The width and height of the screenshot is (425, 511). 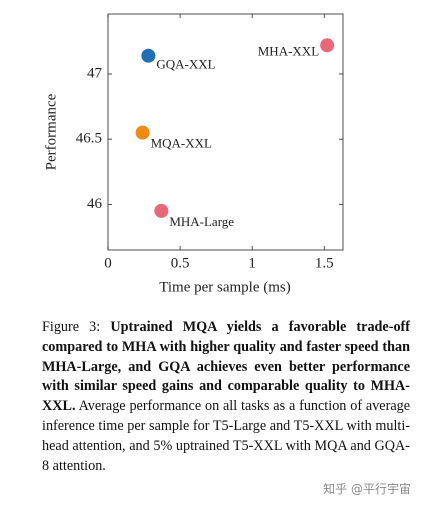 I want to click on y-axis-label: Performance, so click(x=51, y=131).